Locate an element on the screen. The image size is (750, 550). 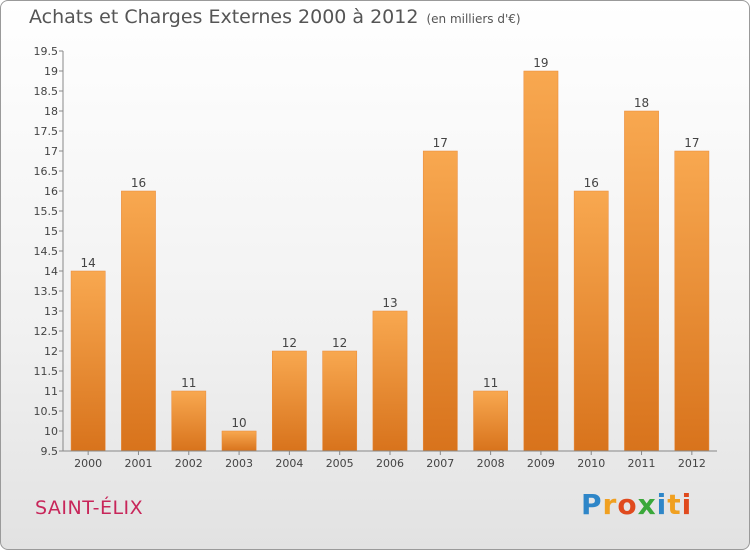
y-tick-label: 16.5 is located at coordinates (46, 171).